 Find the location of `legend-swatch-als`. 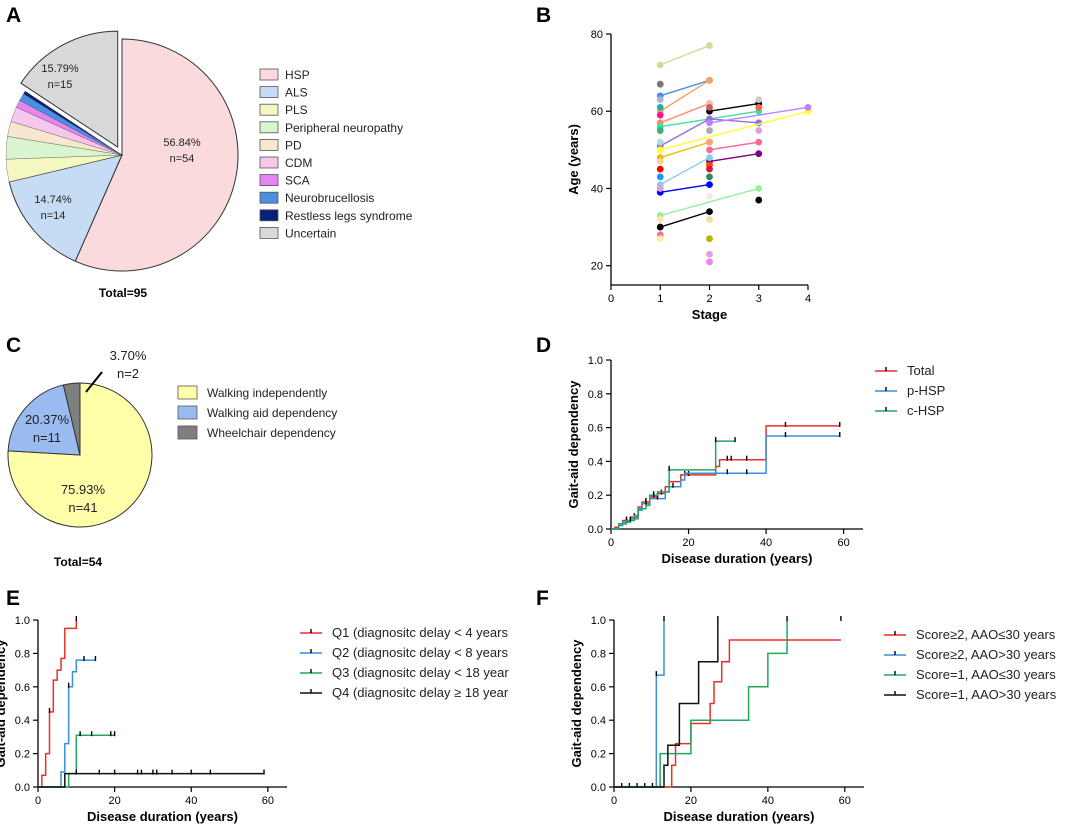

legend-swatch-als is located at coordinates (269, 92).